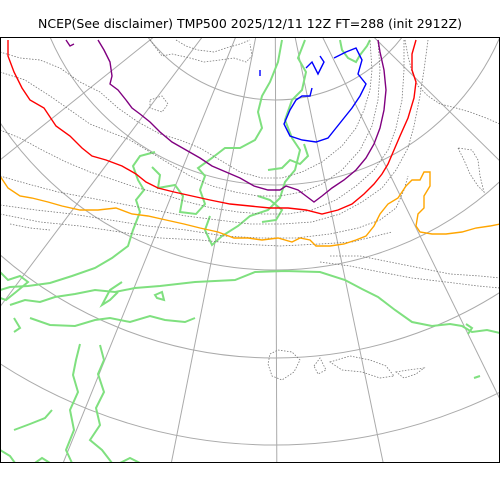 This screenshot has width=500, height=500. Describe the element at coordinates (473, 351) in the screenshot. I see `coastline-bermuda-area` at that location.